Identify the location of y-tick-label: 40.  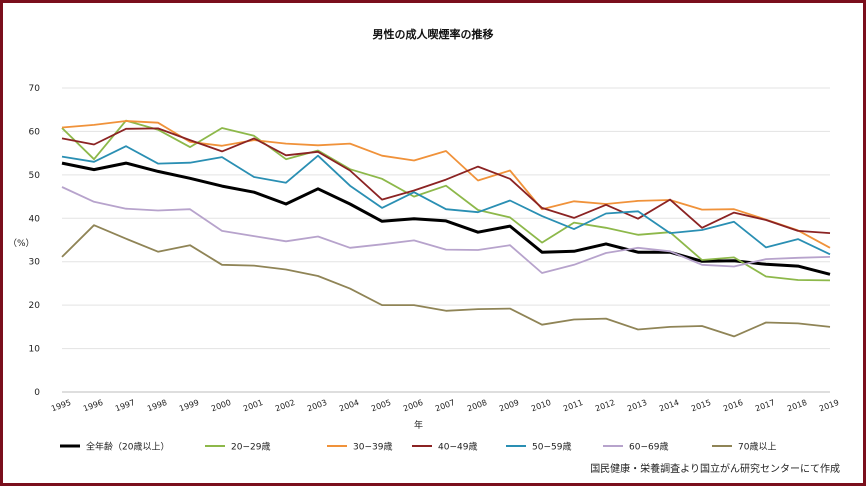
(35, 219).